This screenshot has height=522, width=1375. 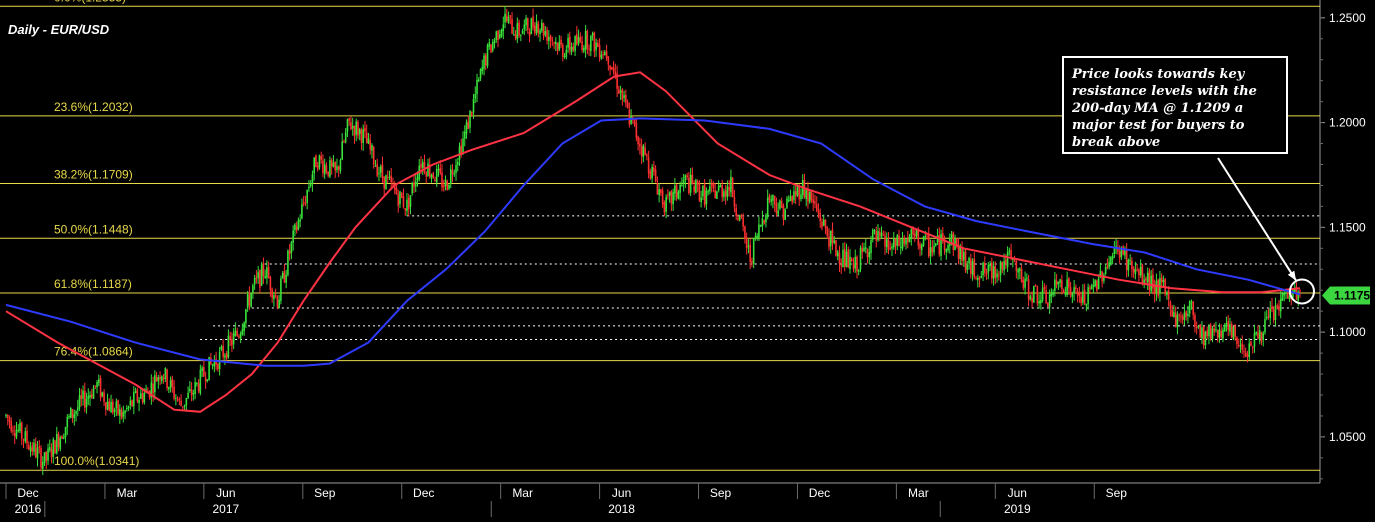 I want to click on x-tick-label: Sep, so click(x=1117, y=493).